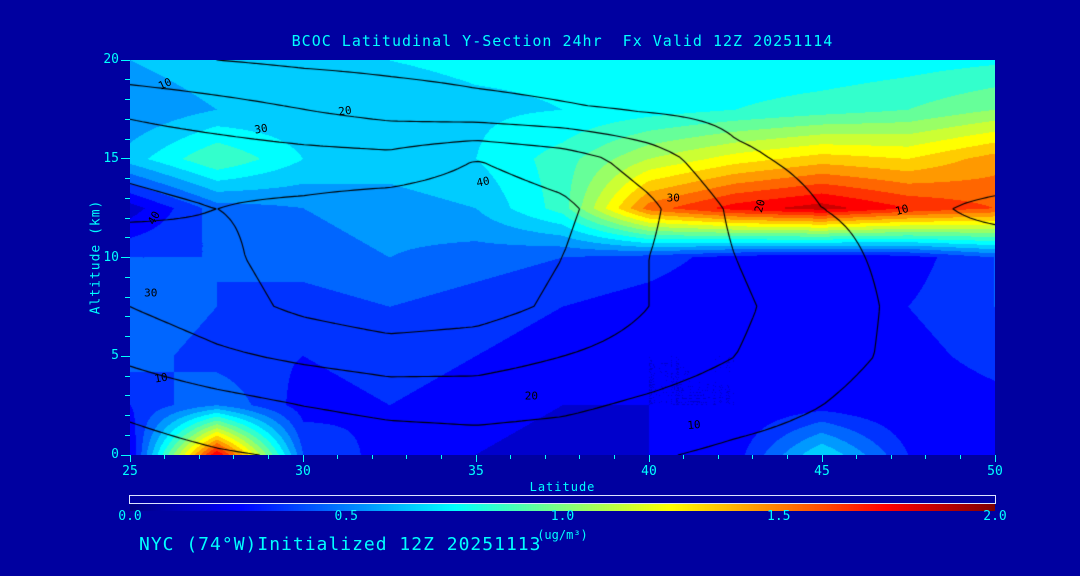 This screenshot has width=1080, height=576. What do you see at coordinates (111, 257) in the screenshot?
I see `y-tick-label: 10` at bounding box center [111, 257].